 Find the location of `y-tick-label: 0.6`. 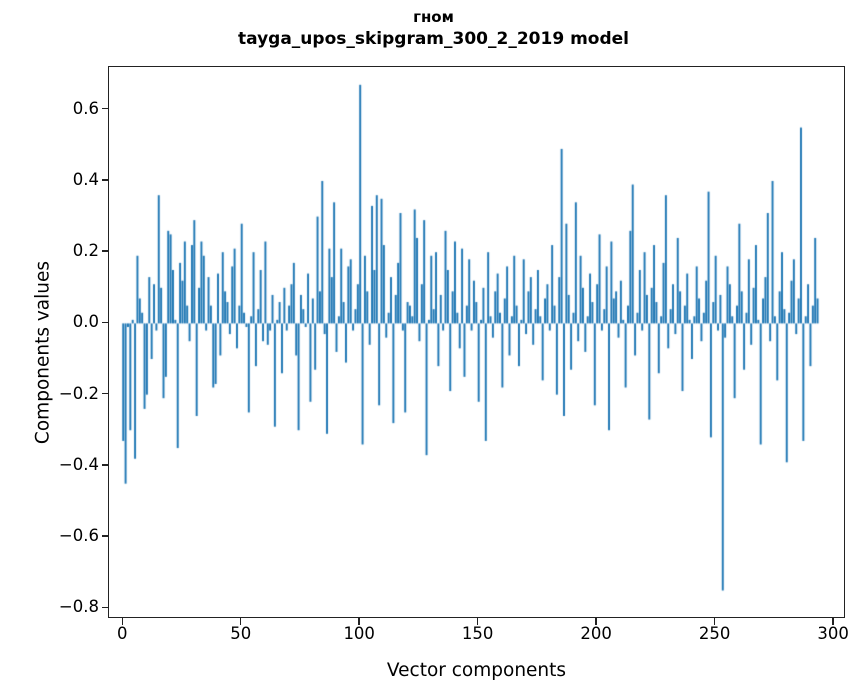

y-tick-label: 0.6 is located at coordinates (85, 108).